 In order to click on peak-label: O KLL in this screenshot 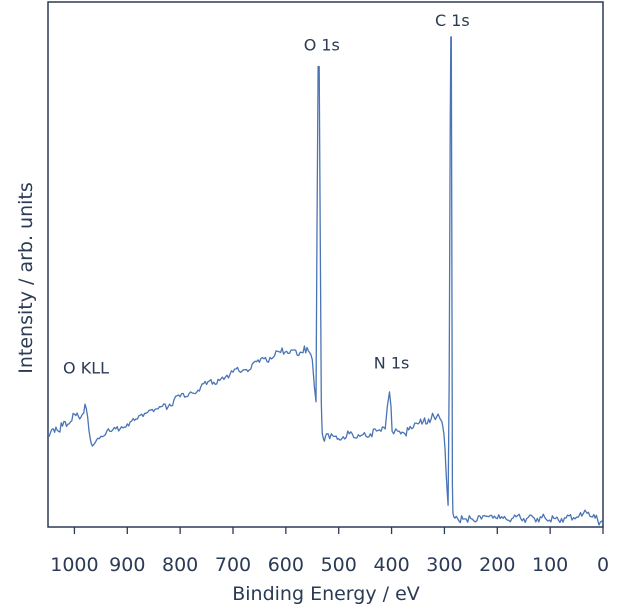, I will do `click(86, 368)`.